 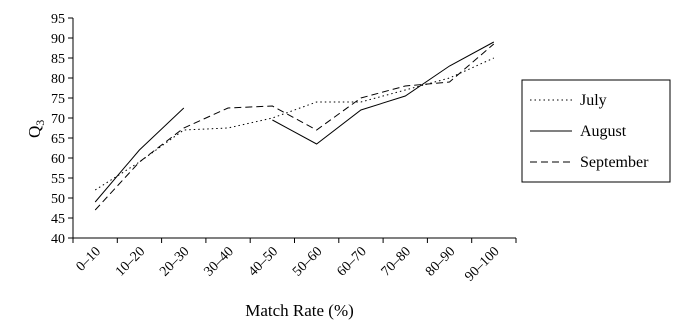 What do you see at coordinates (603, 131) in the screenshot?
I see `legend-label-august: August` at bounding box center [603, 131].